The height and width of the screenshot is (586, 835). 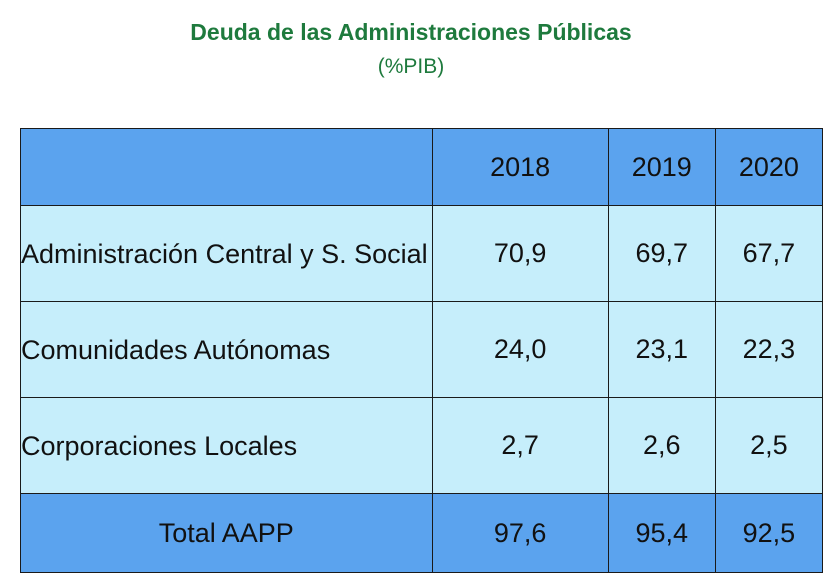 What do you see at coordinates (226, 253) in the screenshot?
I see `row-label: Administración Central y S. Social` at bounding box center [226, 253].